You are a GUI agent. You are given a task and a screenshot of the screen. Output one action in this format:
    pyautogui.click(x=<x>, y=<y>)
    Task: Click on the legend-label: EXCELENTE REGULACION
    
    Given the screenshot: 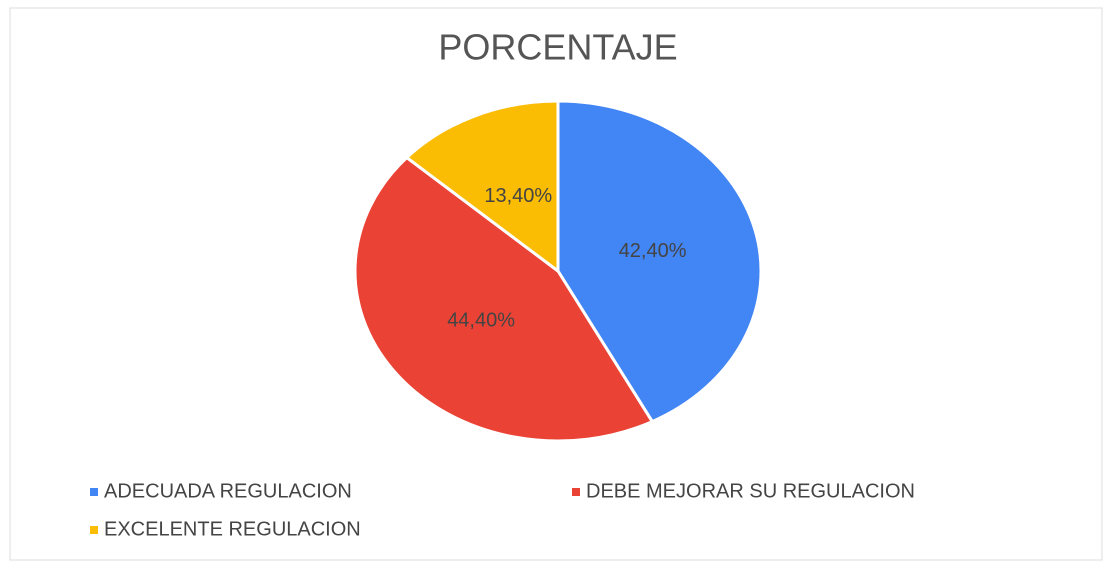 What is the action you would take?
    pyautogui.click(x=232, y=529)
    